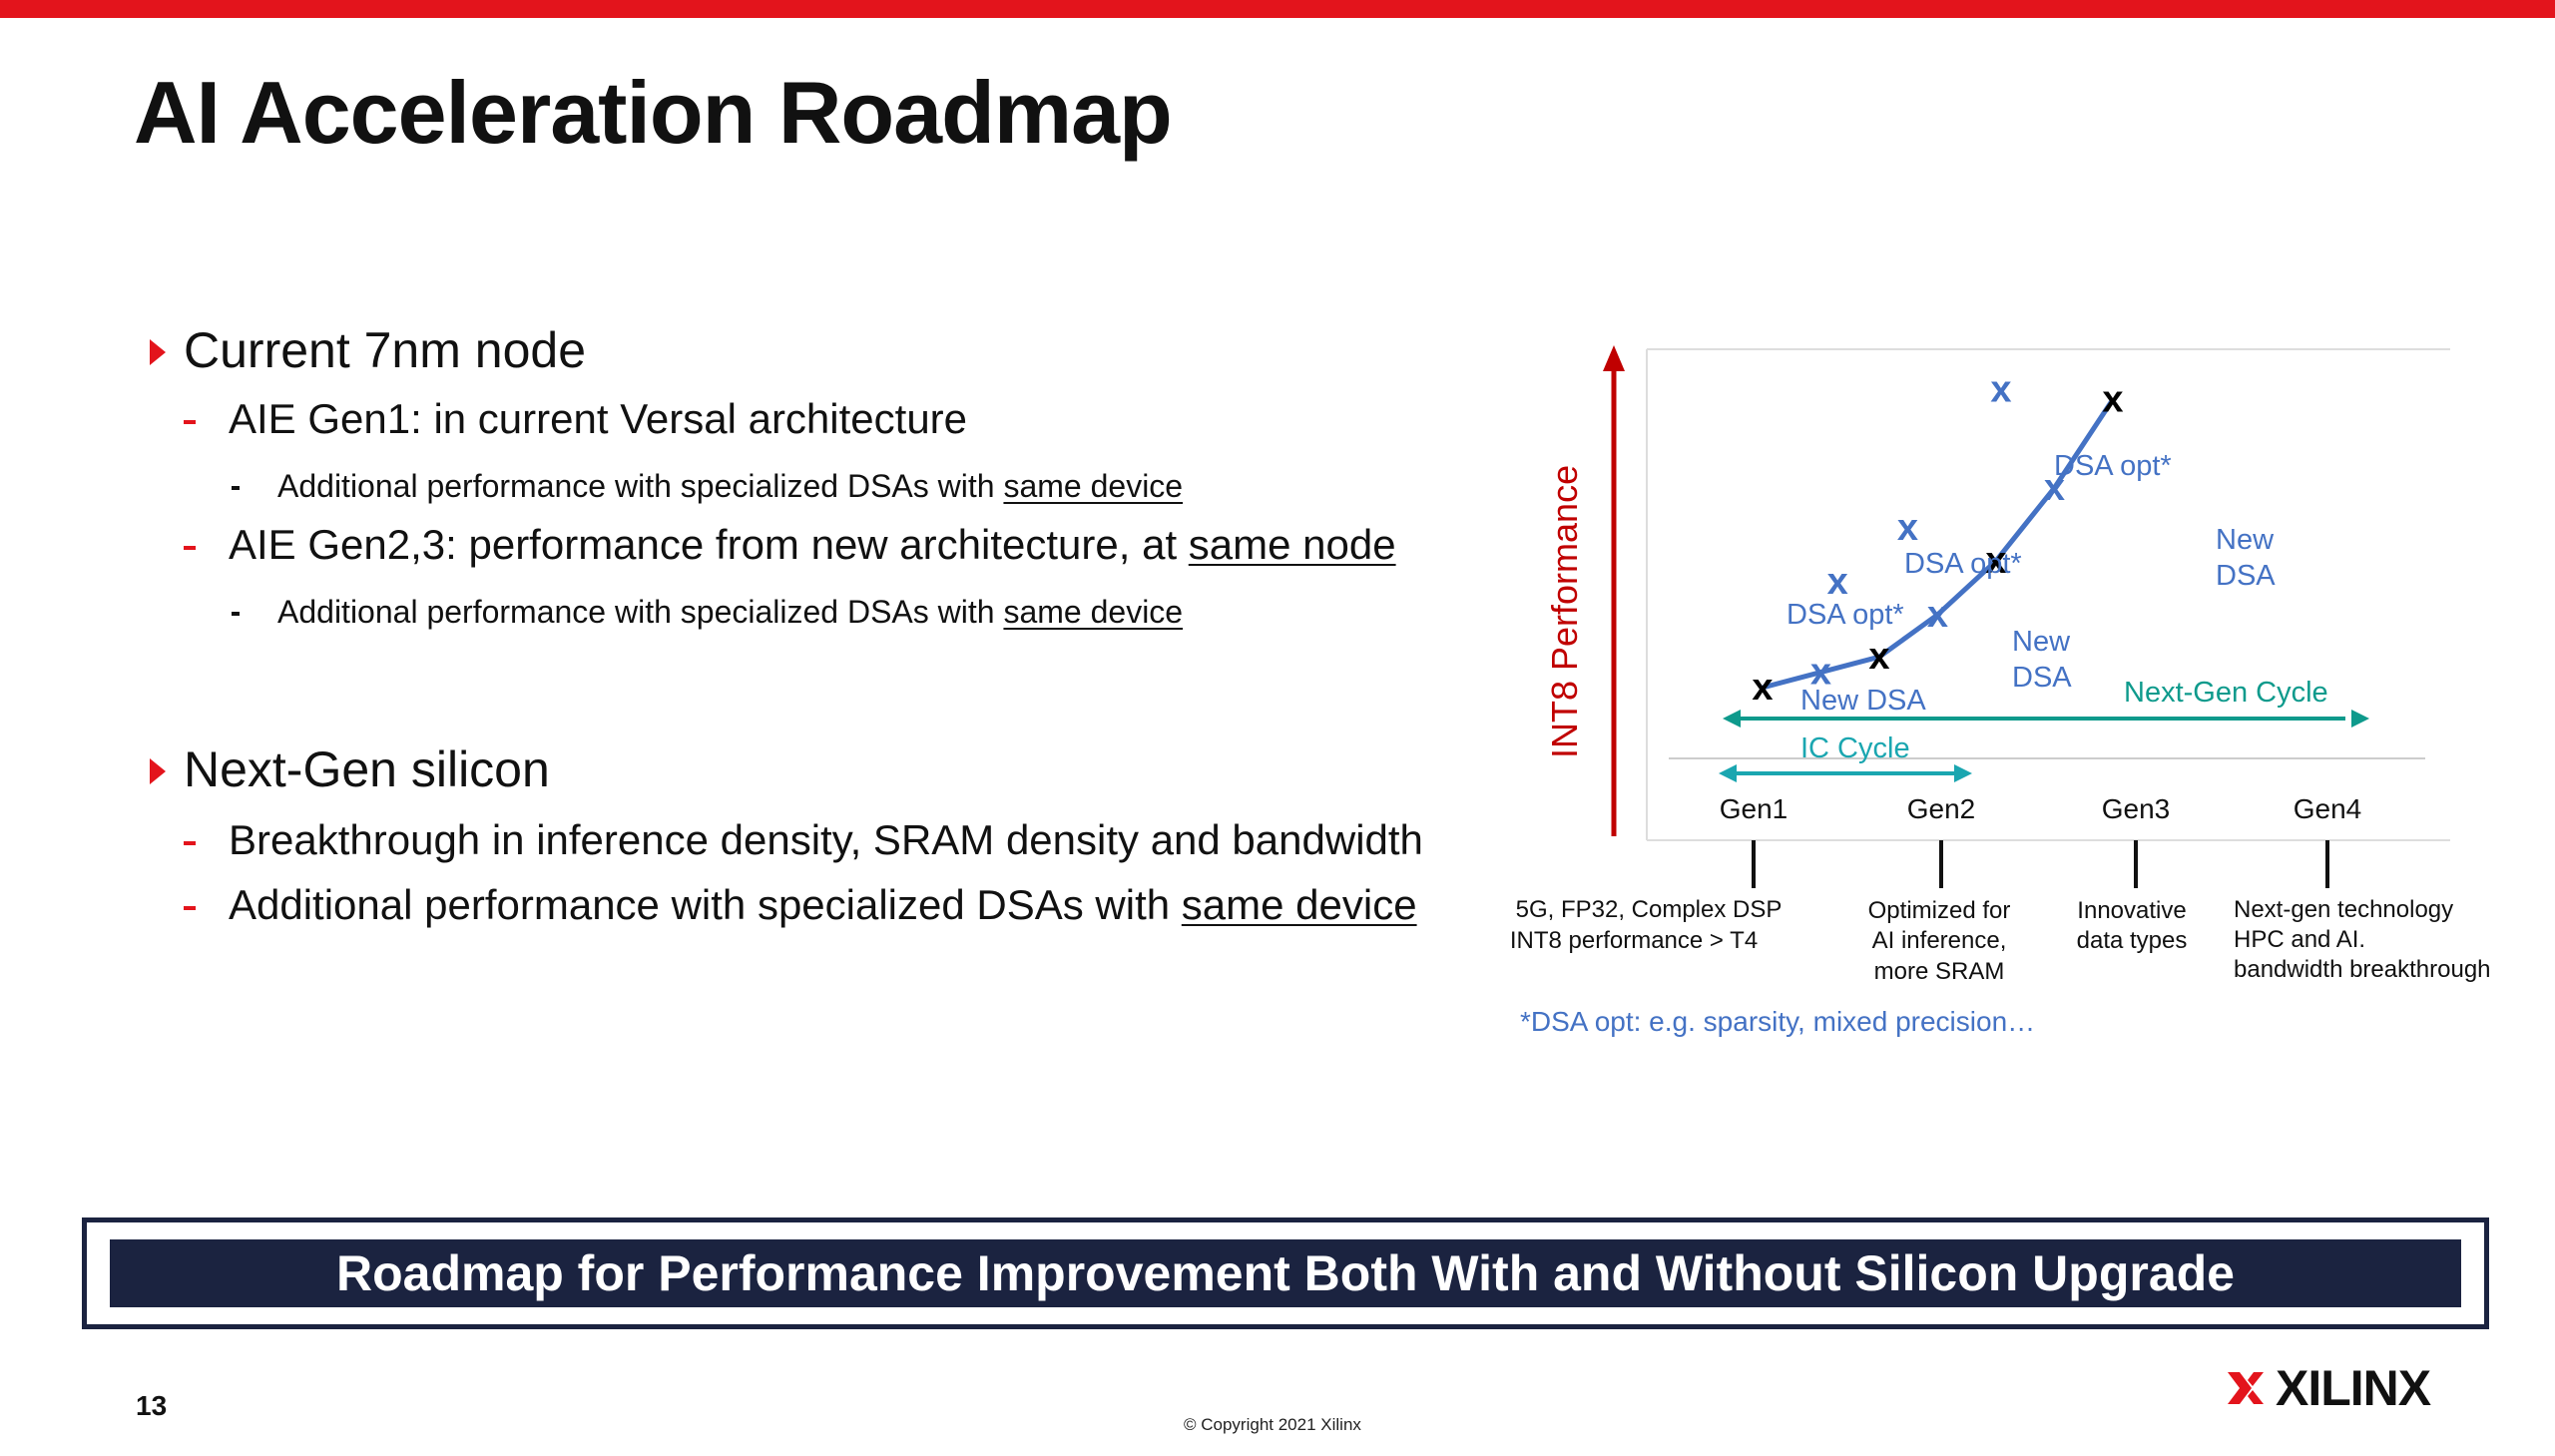  Describe the element at coordinates (2353, 1388) in the screenshot. I see `logo-text: XILINX` at that location.